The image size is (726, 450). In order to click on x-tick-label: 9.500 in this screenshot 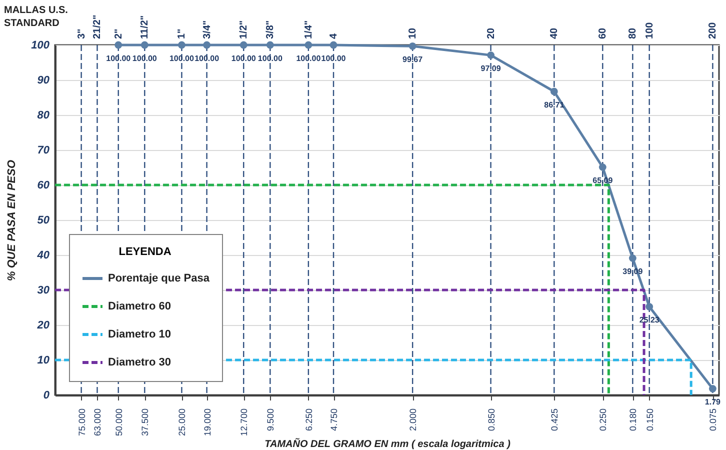, I will do `click(271, 420)`.